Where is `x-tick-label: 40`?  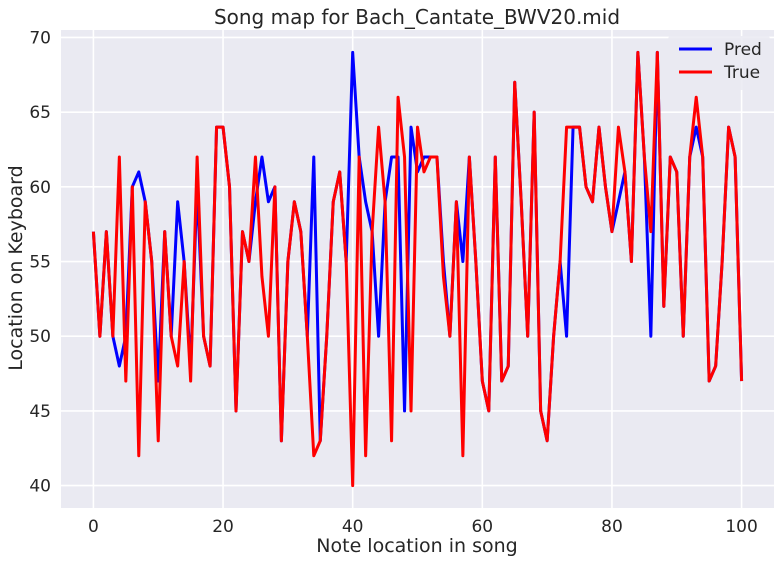
x-tick-label: 40 is located at coordinates (353, 527).